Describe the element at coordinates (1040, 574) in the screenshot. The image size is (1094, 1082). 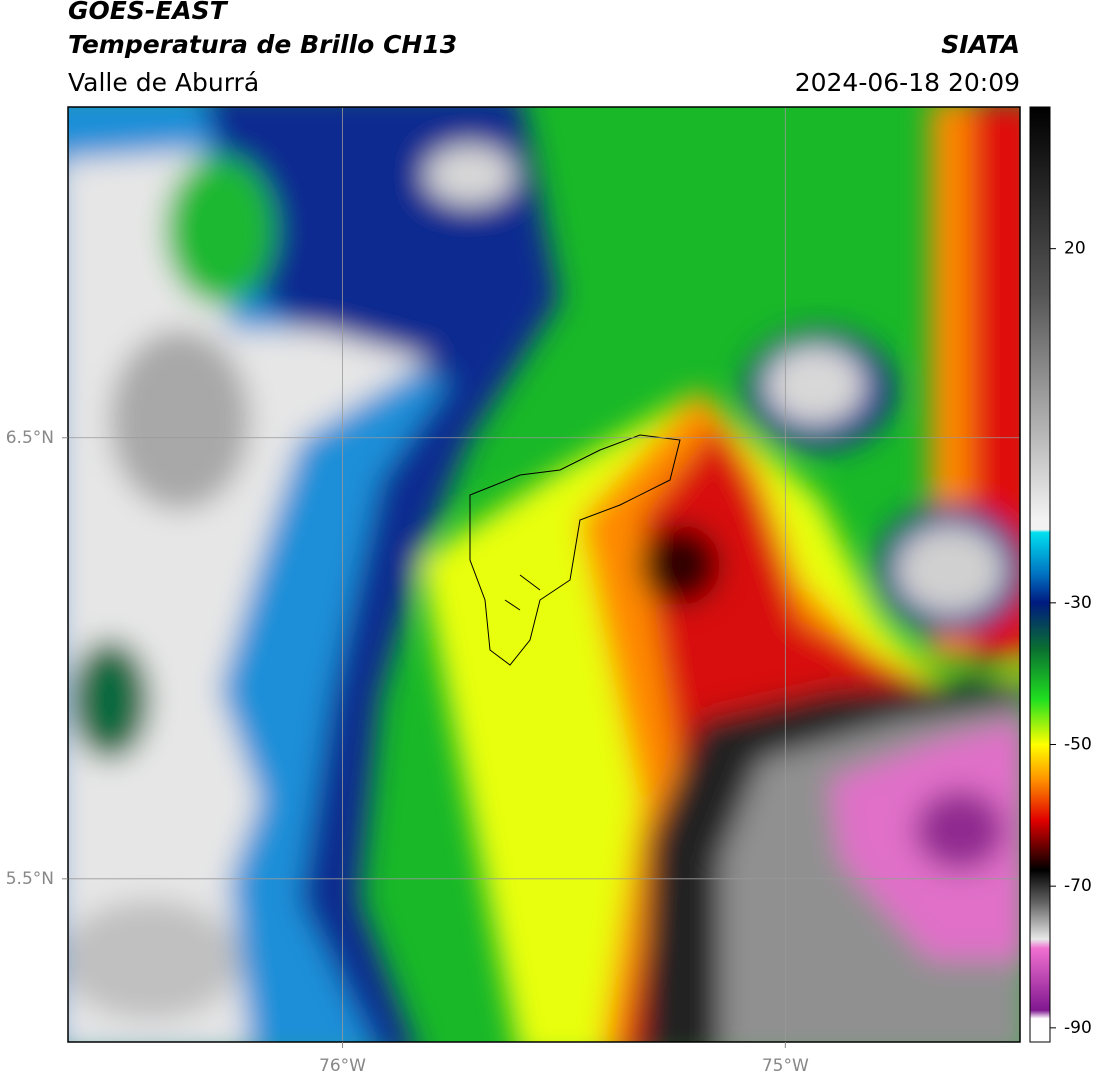
I see `colorbar` at that location.